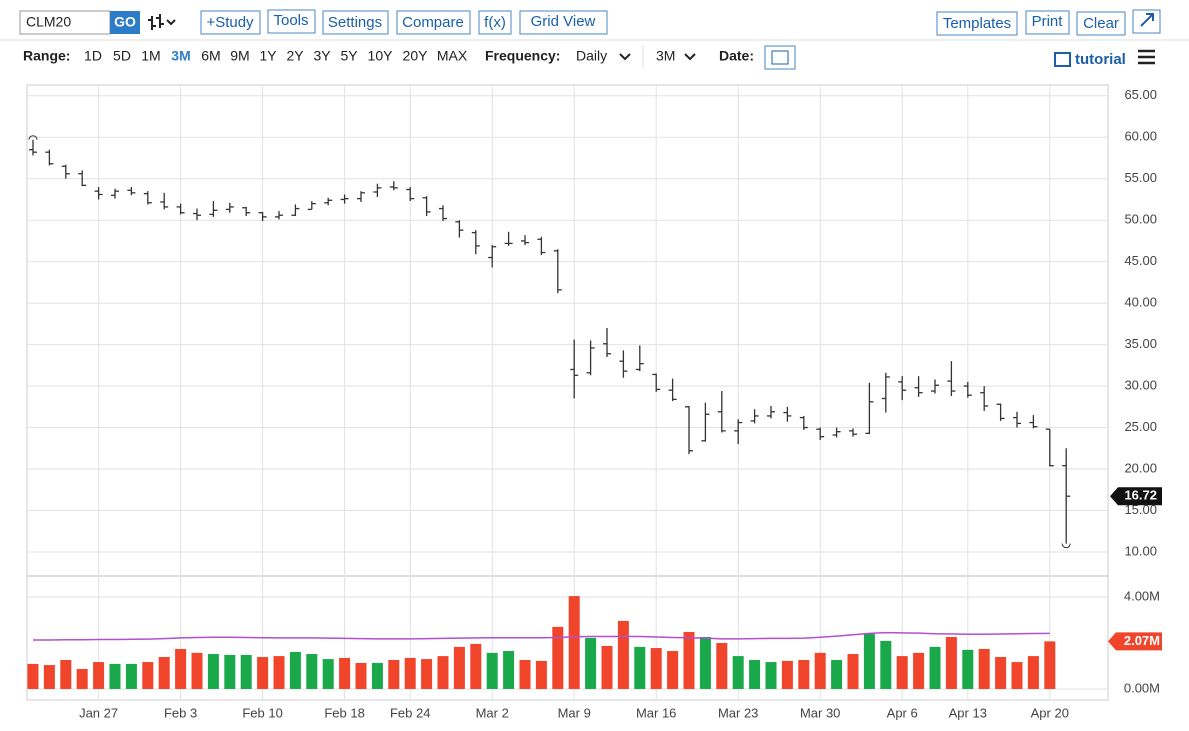  I want to click on range-option: 5Y, so click(349, 56).